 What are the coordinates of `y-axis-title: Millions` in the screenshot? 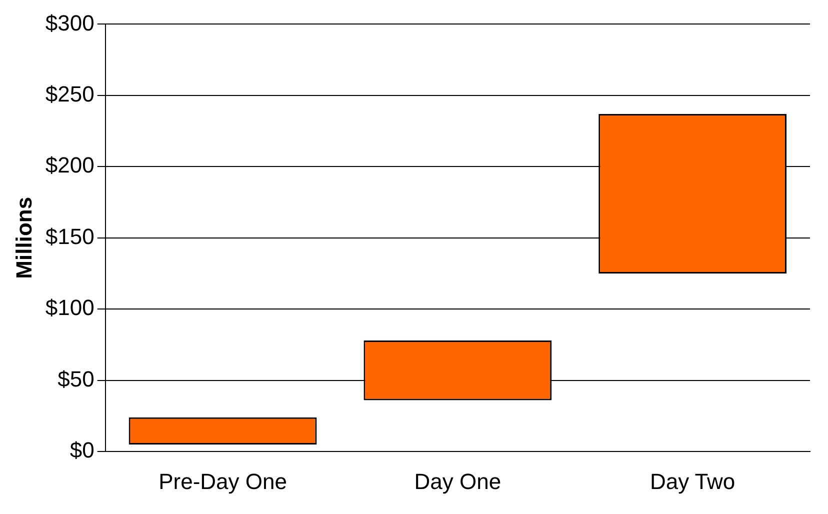 It's located at (23, 237).